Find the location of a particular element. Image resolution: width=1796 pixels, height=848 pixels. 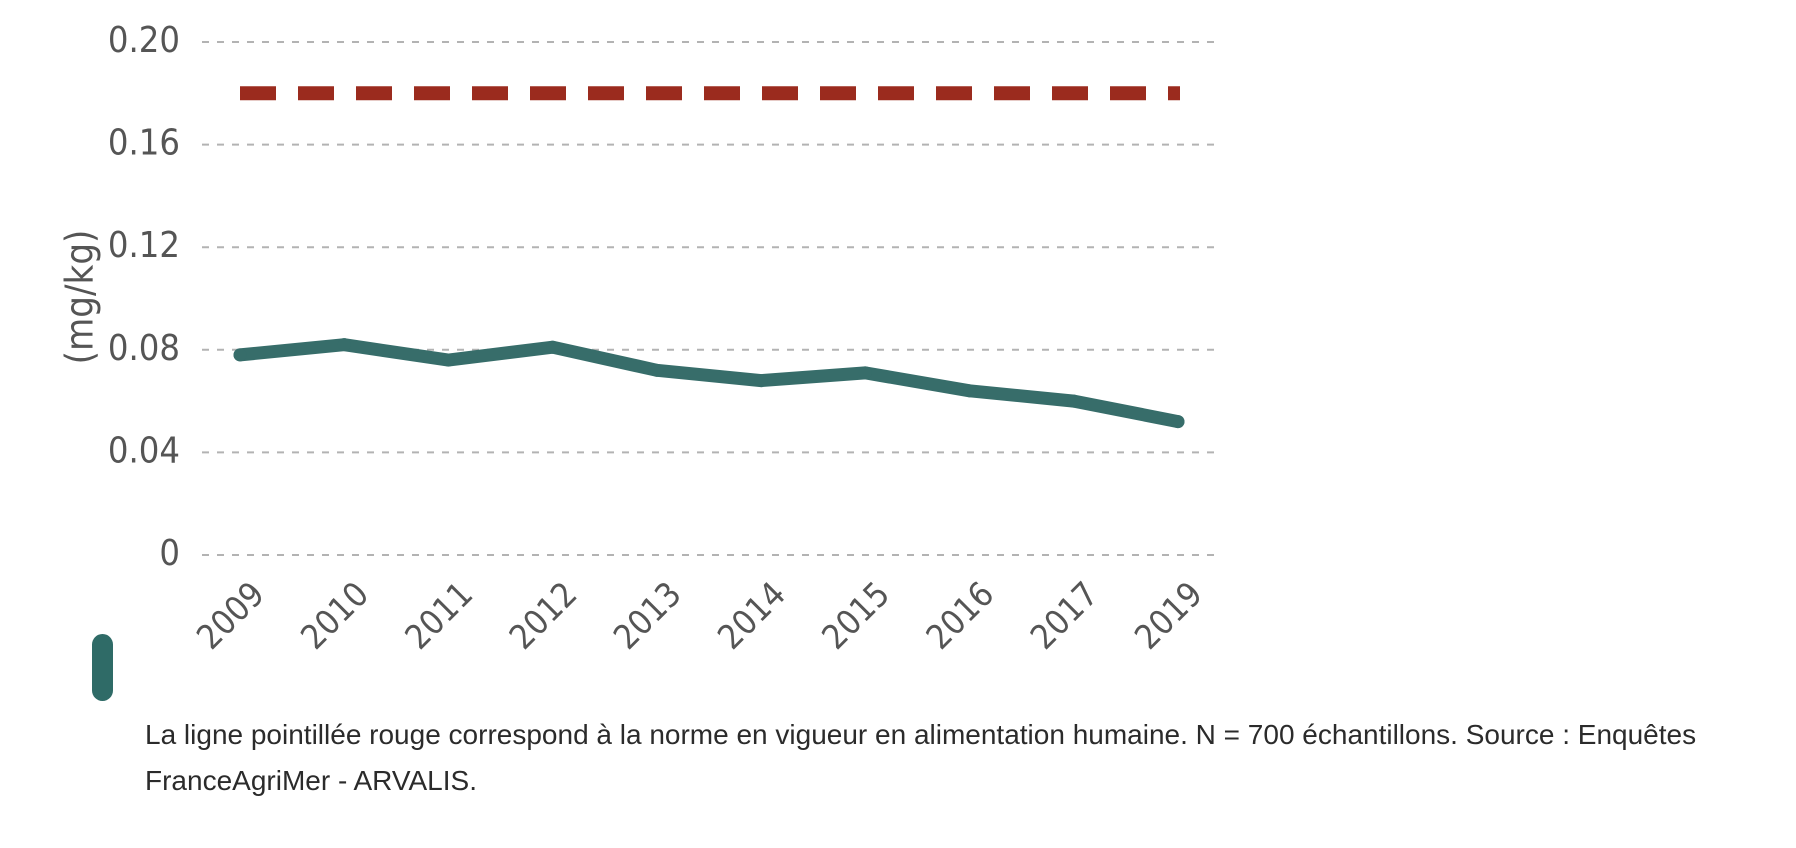

y-tick-label: 0.12 is located at coordinates (144, 245).